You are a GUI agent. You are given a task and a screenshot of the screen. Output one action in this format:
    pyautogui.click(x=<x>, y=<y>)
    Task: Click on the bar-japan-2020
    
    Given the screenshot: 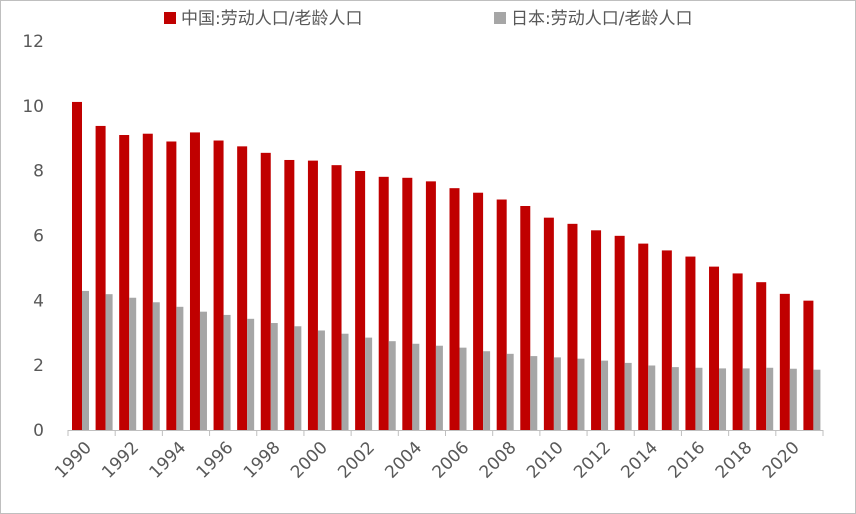 What is the action you would take?
    pyautogui.click(x=793, y=399)
    